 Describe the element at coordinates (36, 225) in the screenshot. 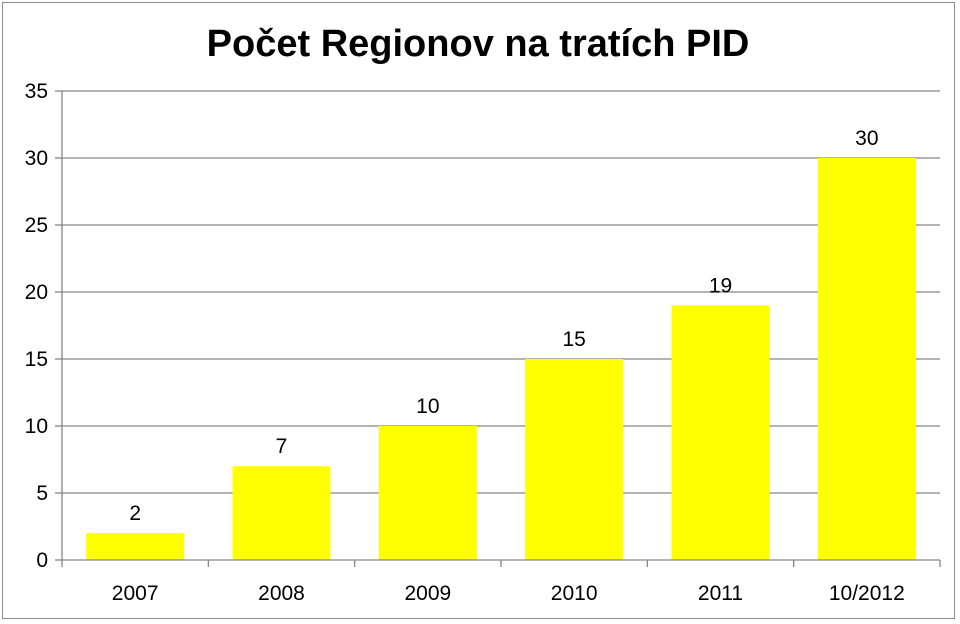

I see `y-tick-label: 25` at that location.